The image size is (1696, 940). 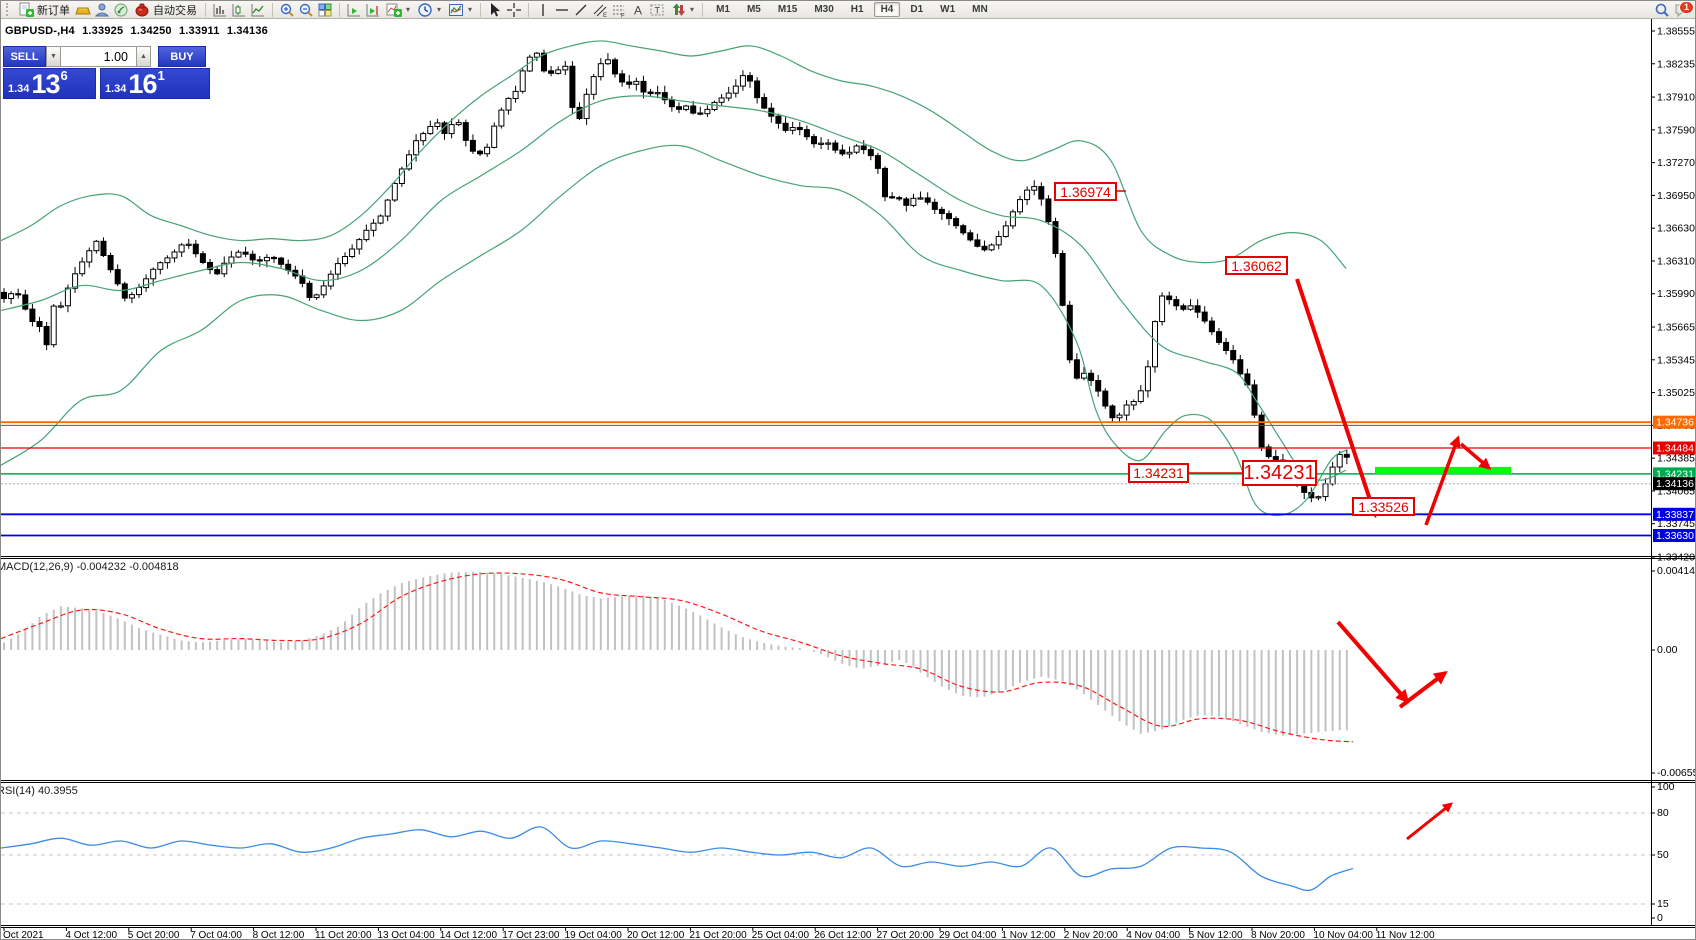 What do you see at coordinates (1279, 473) in the screenshot?
I see `price-callout-134231-large: 1.34231` at bounding box center [1279, 473].